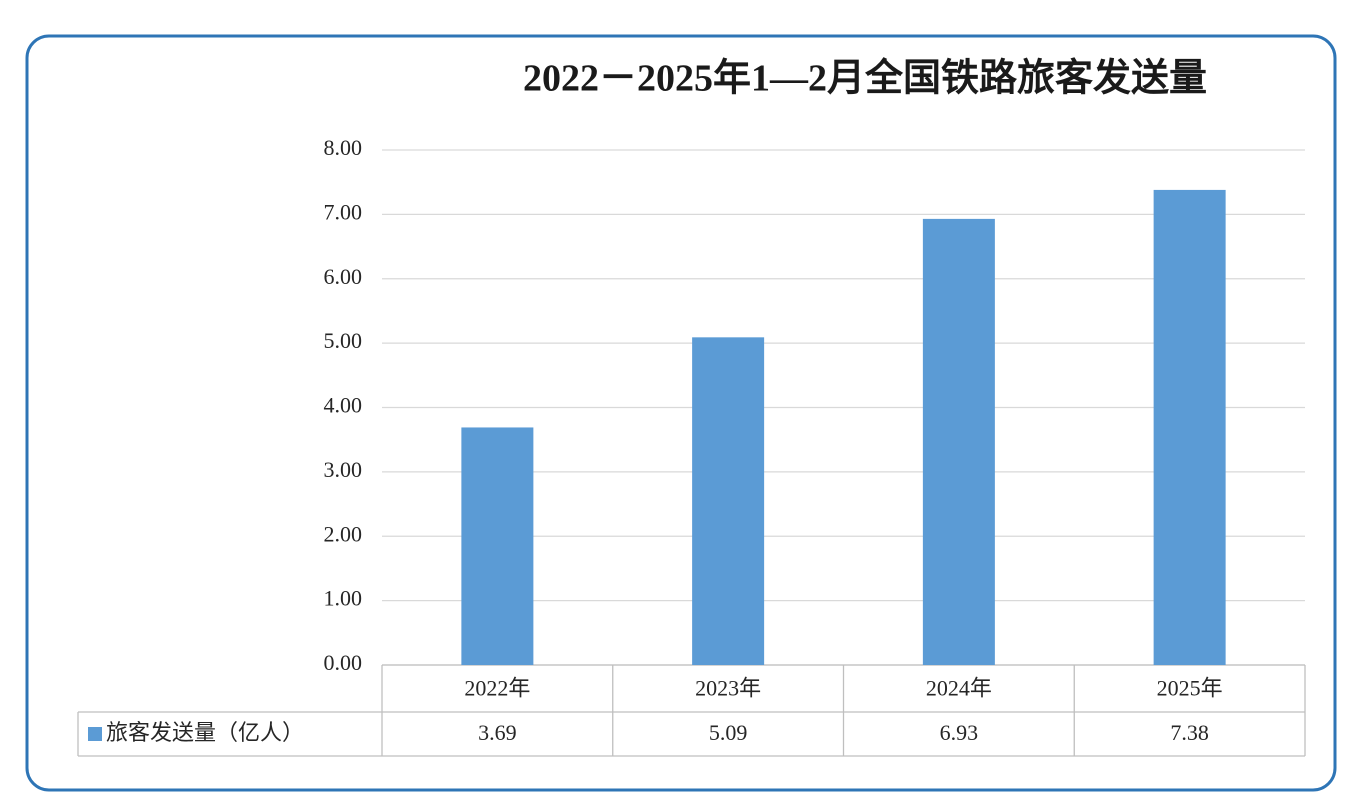  Describe the element at coordinates (497, 732) in the screenshot. I see `table-value: 3.69` at that location.